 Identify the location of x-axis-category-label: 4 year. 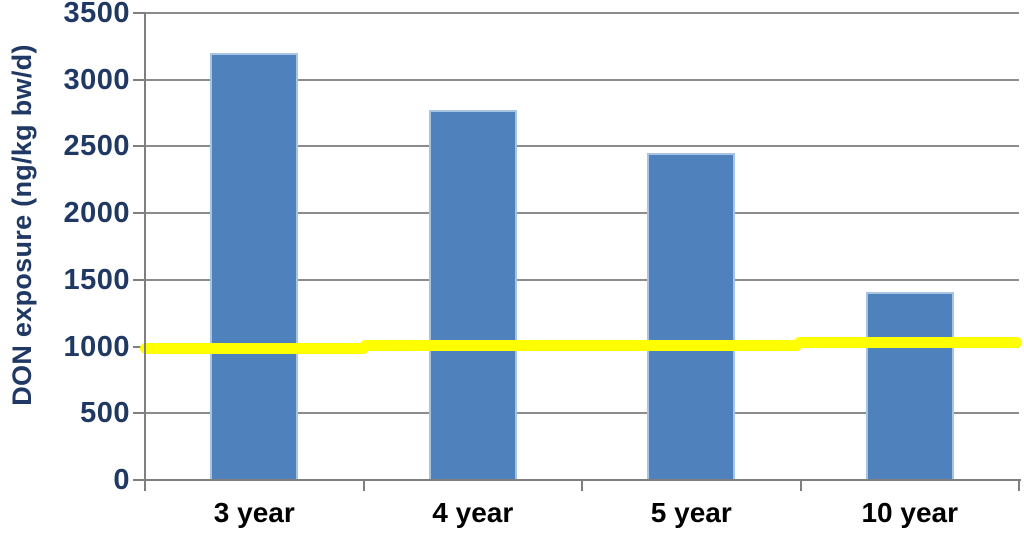
(473, 512).